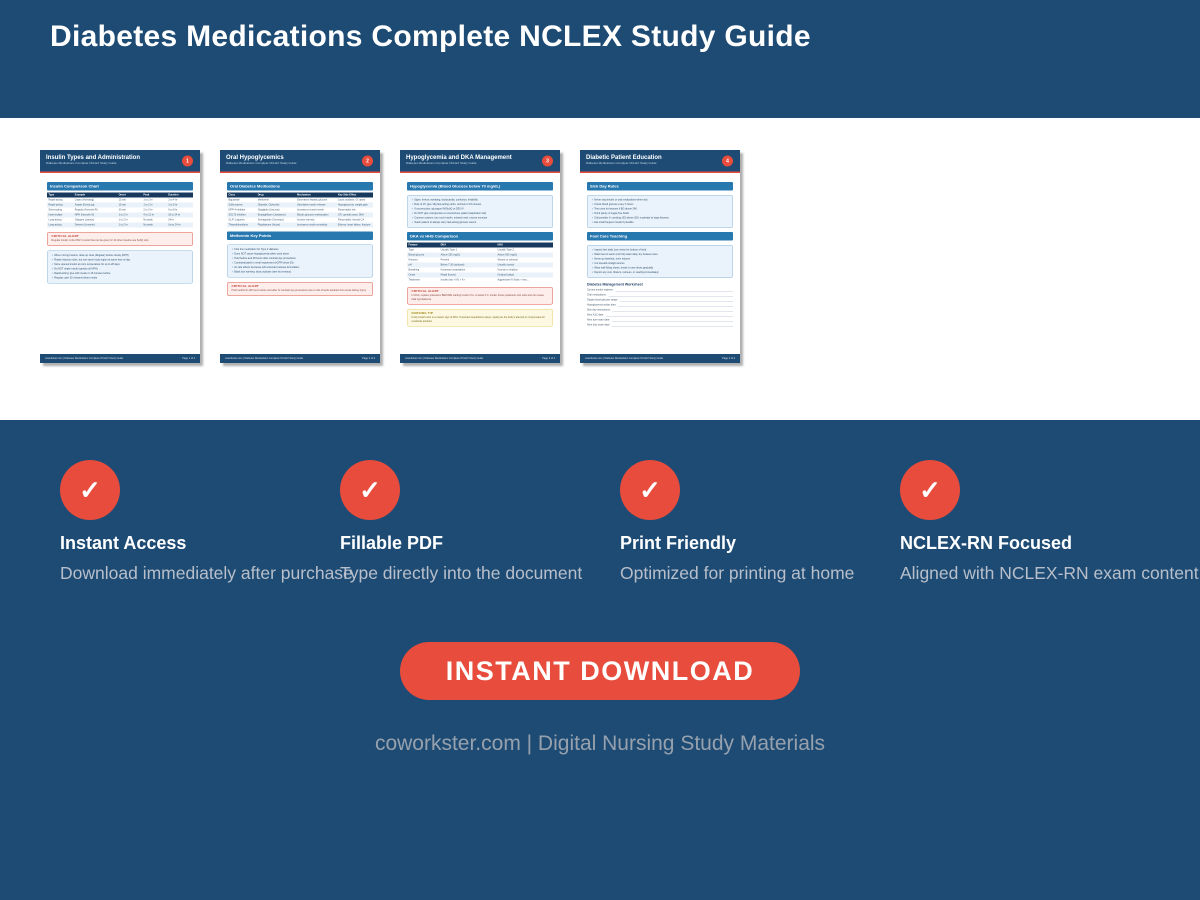 The height and width of the screenshot is (900, 1200). What do you see at coordinates (612, 204) in the screenshot?
I see `bullet-item: ✓ Check blood glucose every 4 hours` at bounding box center [612, 204].